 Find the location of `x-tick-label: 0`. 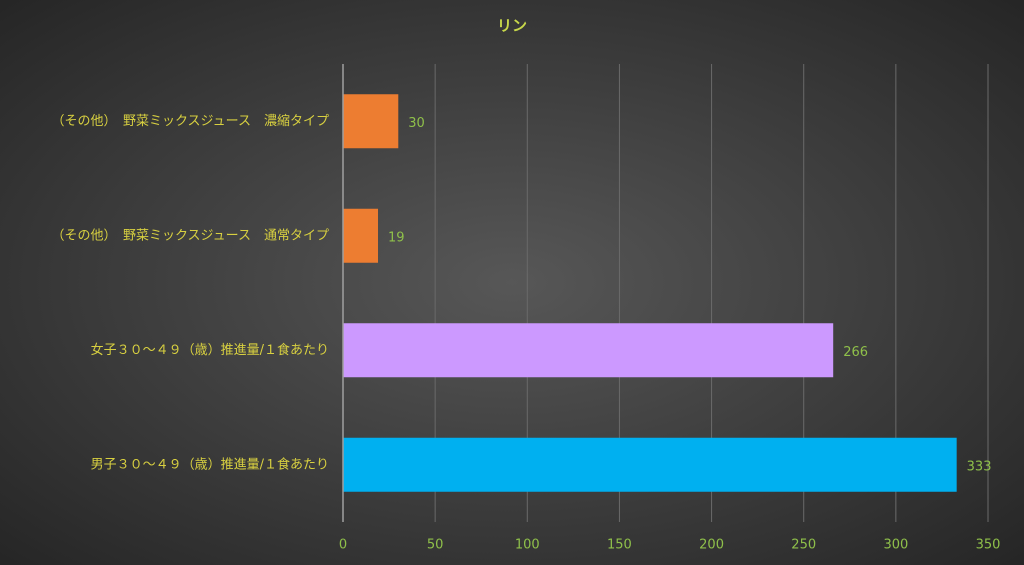

x-tick-label: 0 is located at coordinates (343, 545).